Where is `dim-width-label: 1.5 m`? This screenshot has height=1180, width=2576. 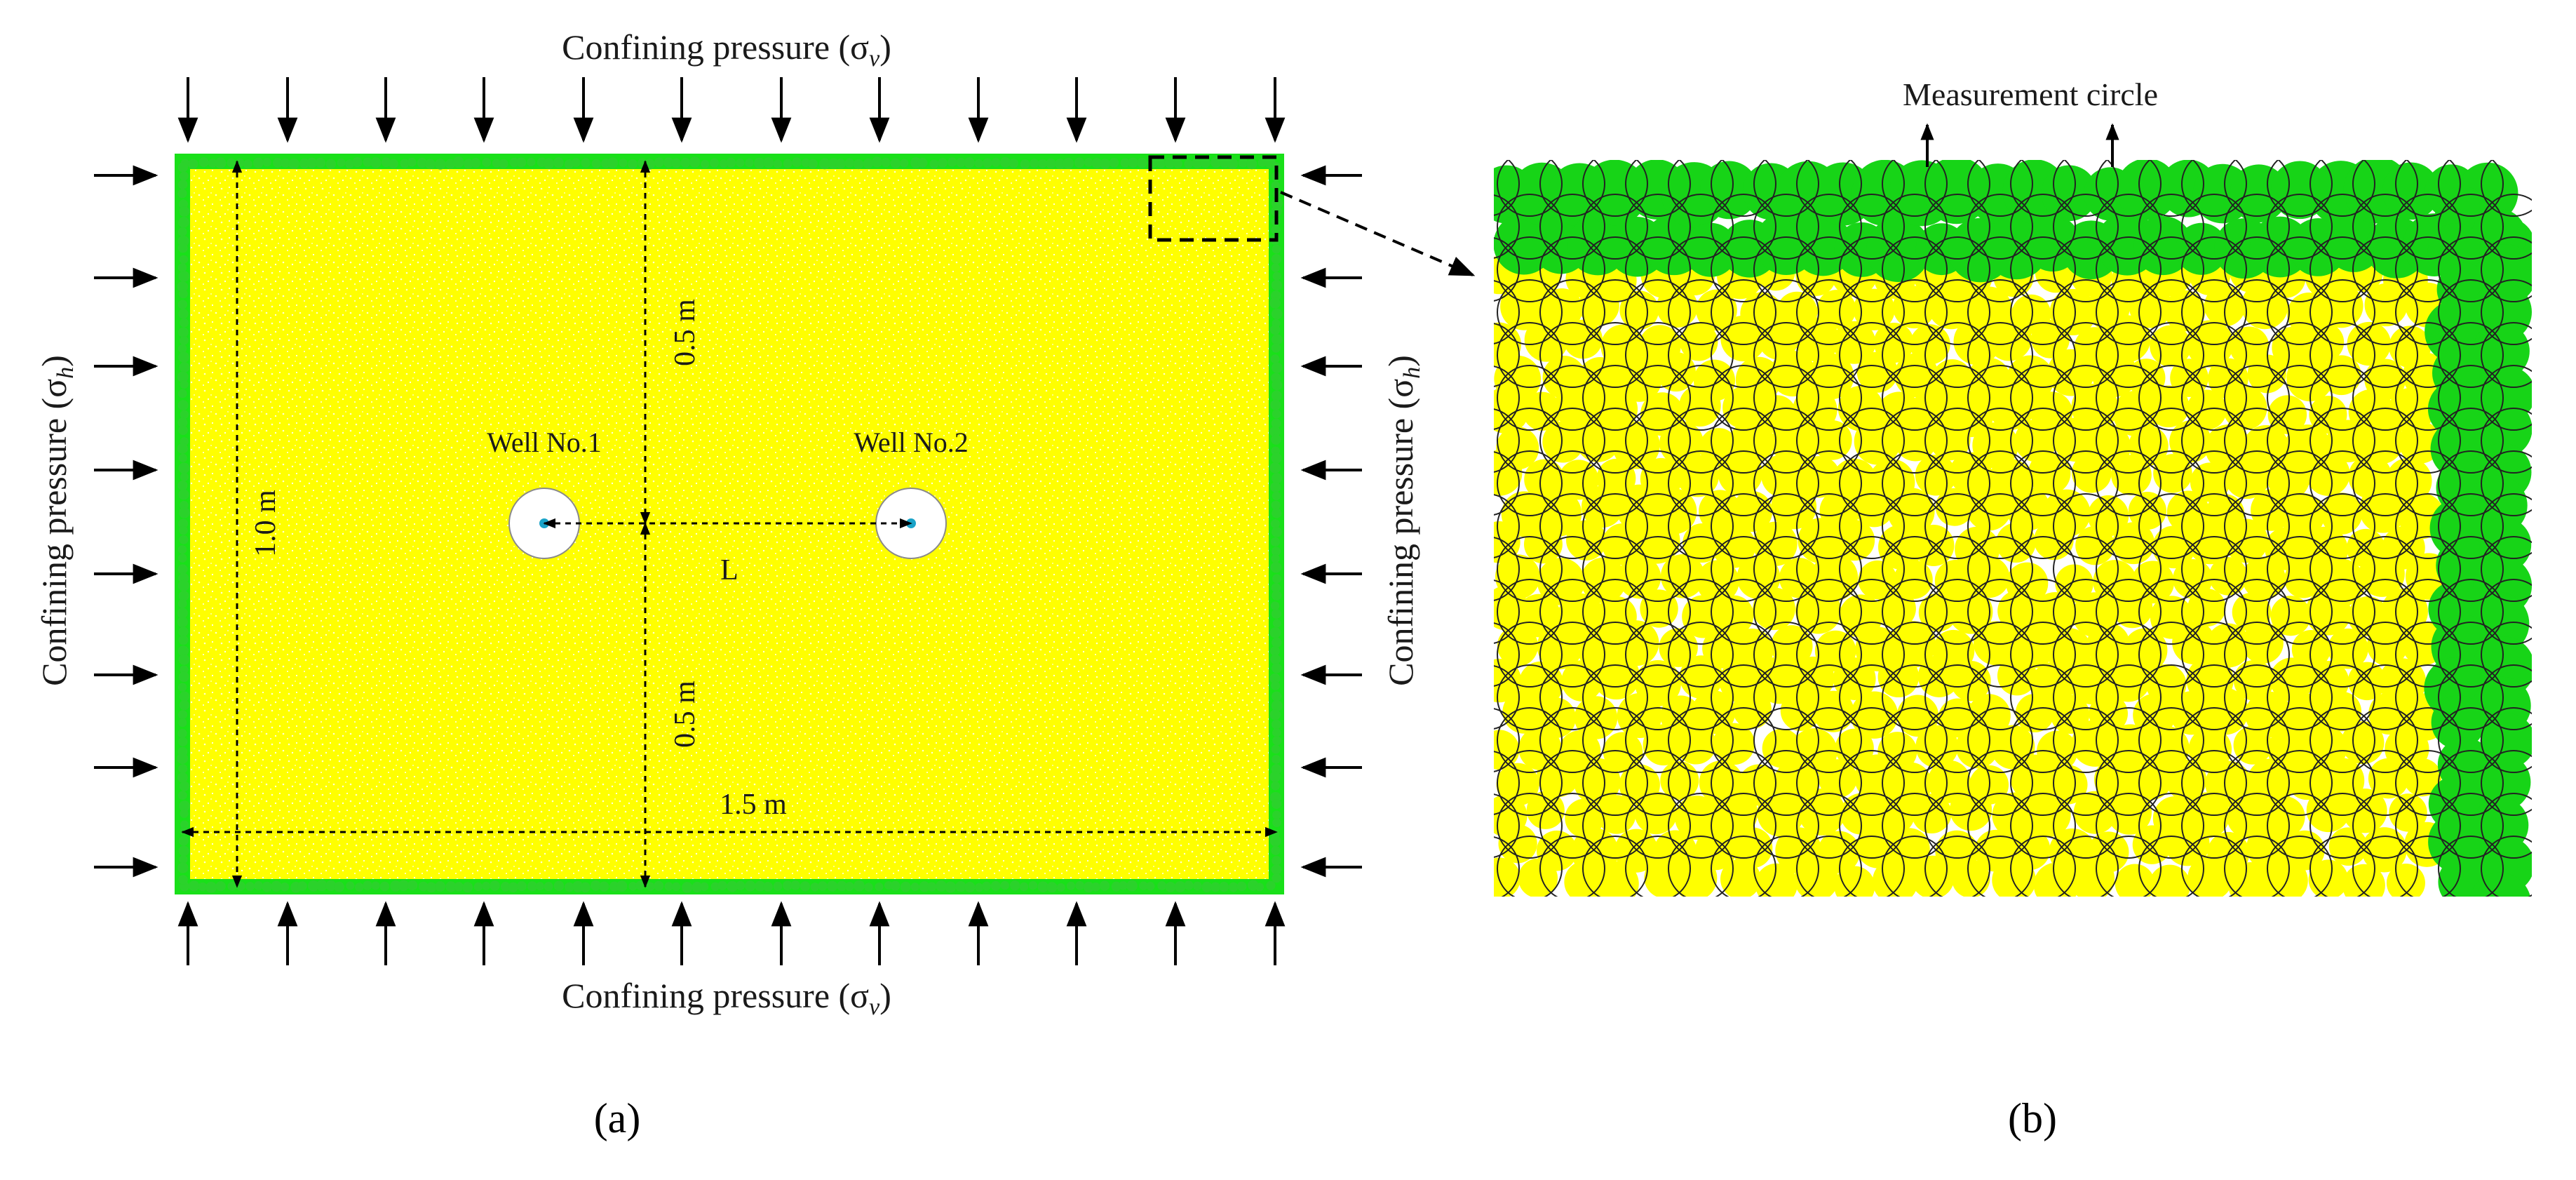
dim-width-label: 1.5 m is located at coordinates (753, 805).